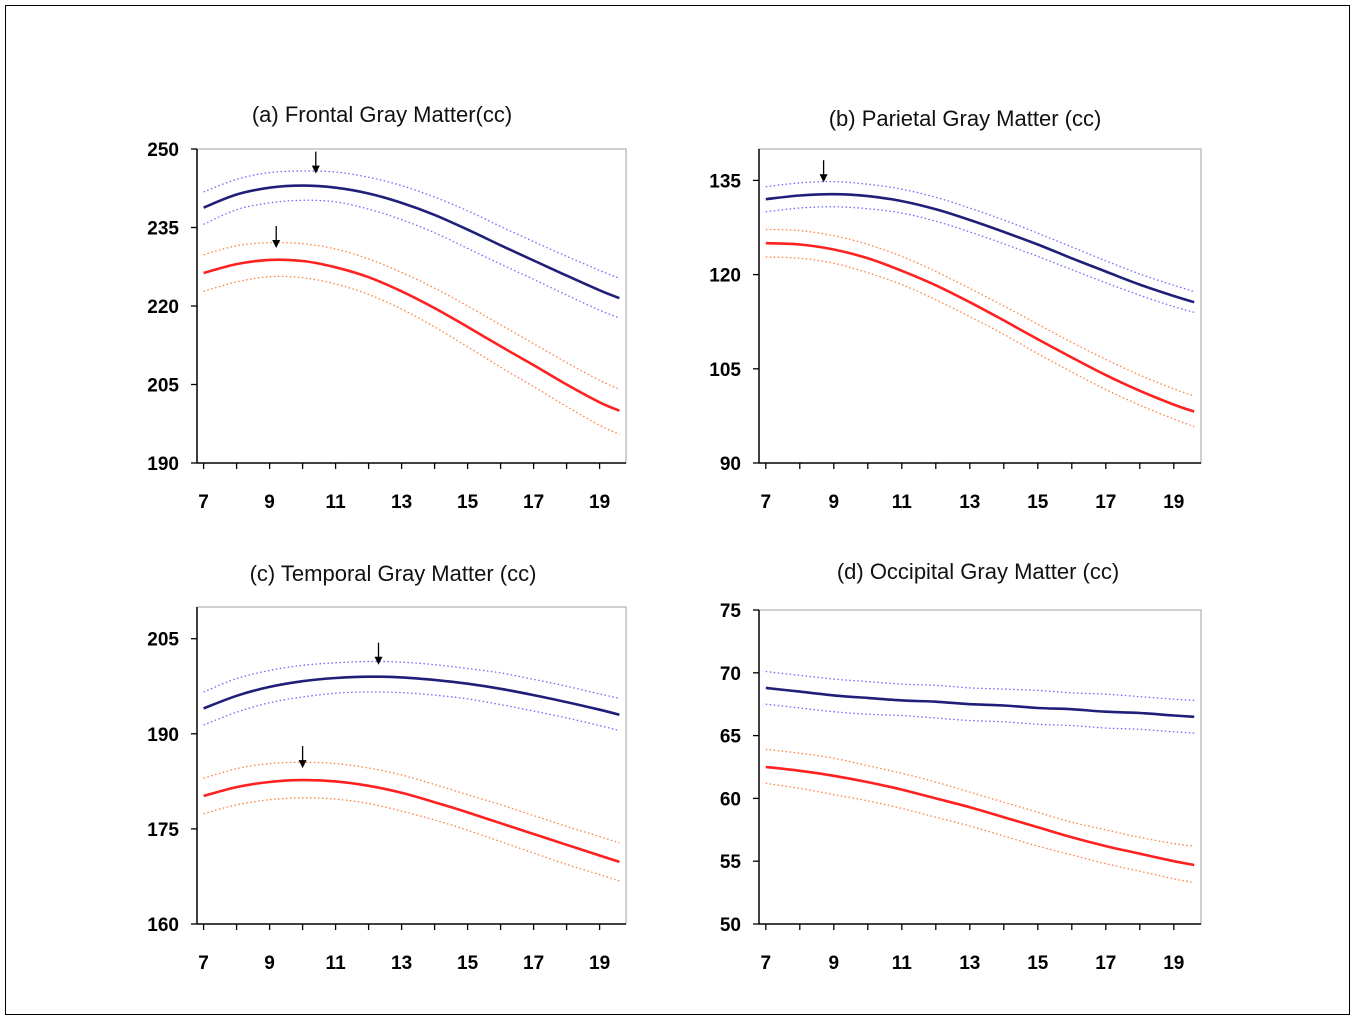  What do you see at coordinates (393, 573) in the screenshot?
I see `chart-title: (c) Temporal Gray Matter (cc)` at bounding box center [393, 573].